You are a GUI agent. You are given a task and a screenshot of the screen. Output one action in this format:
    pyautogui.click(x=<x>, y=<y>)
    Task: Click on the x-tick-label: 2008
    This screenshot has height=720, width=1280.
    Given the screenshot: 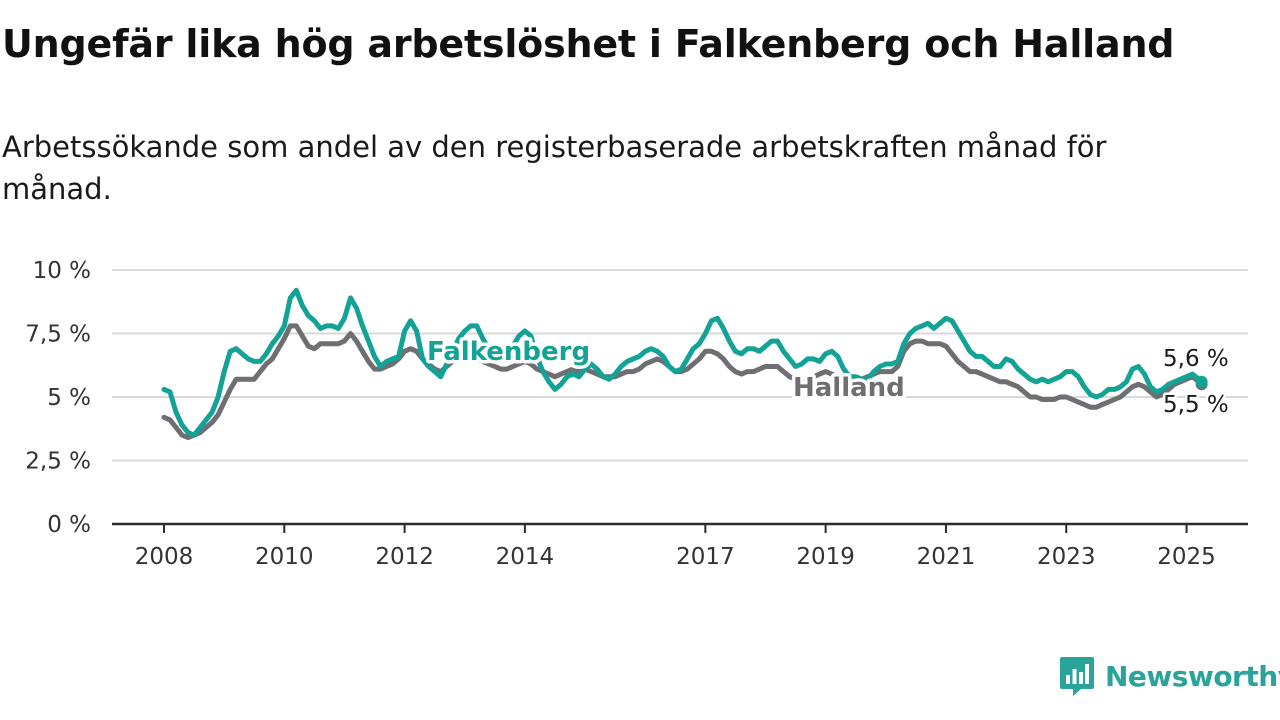 What is the action you would take?
    pyautogui.click(x=164, y=557)
    